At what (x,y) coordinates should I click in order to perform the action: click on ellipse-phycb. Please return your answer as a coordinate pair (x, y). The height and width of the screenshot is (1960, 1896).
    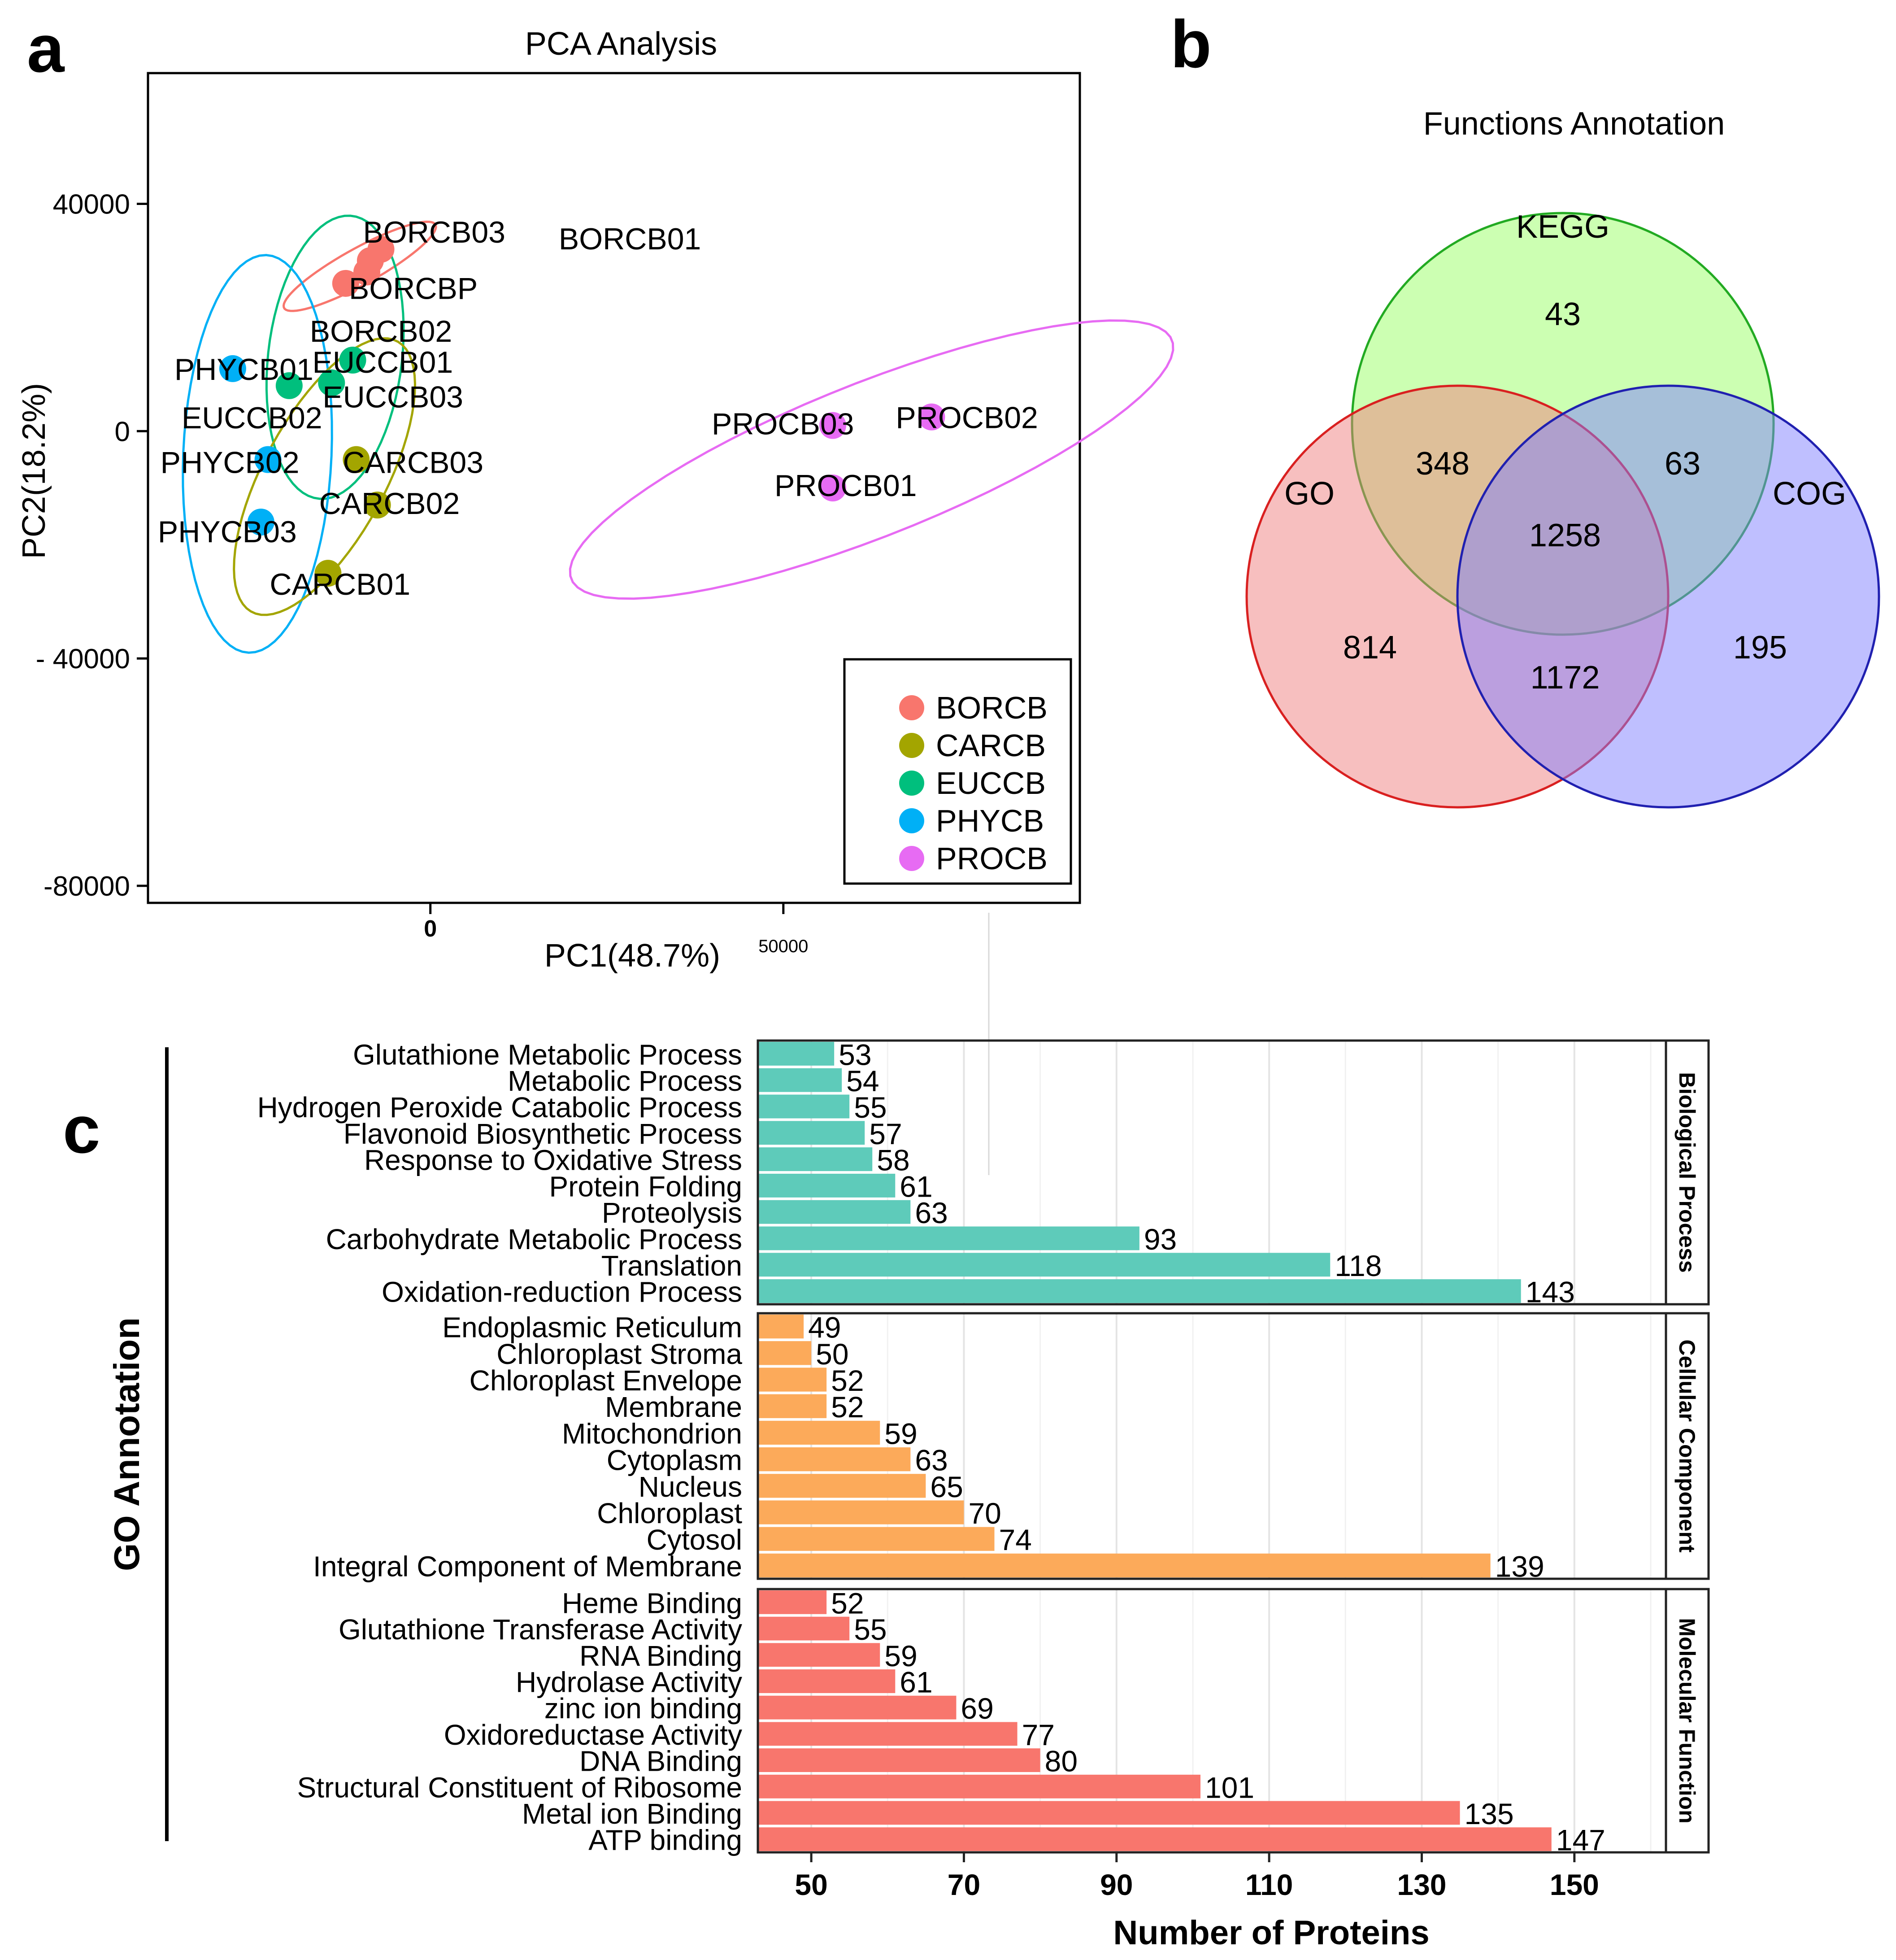
    Looking at the image, I should click on (258, 454).